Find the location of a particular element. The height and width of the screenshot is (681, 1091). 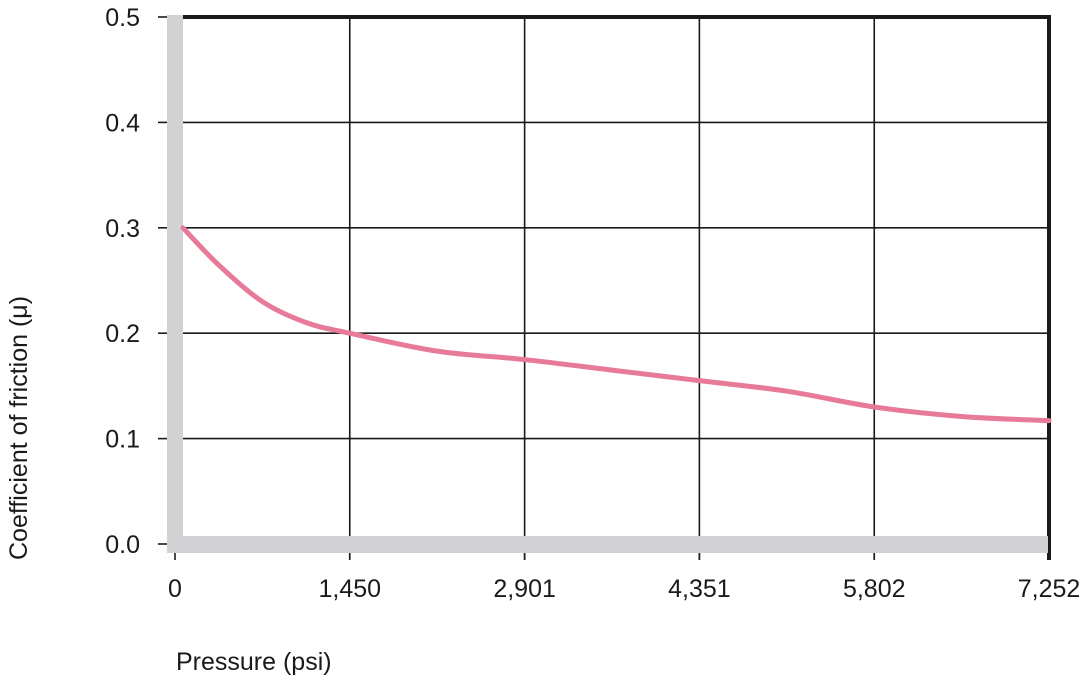

x-tick-label: 0 is located at coordinates (175, 589).